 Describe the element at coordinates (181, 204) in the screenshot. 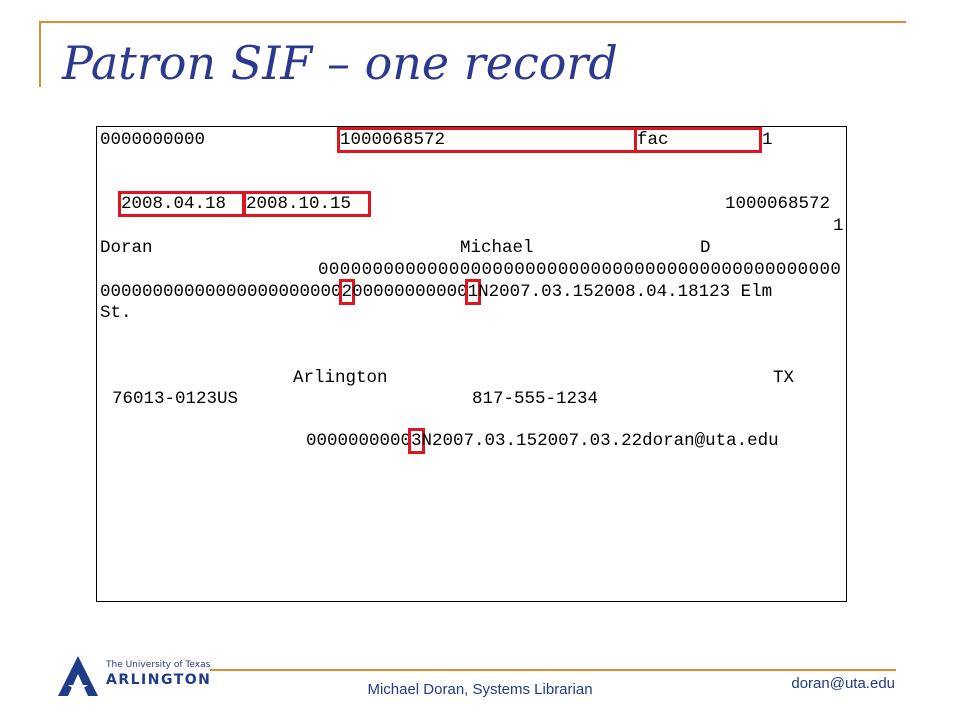

I see `highlighted-field: 2008.04.18` at that location.